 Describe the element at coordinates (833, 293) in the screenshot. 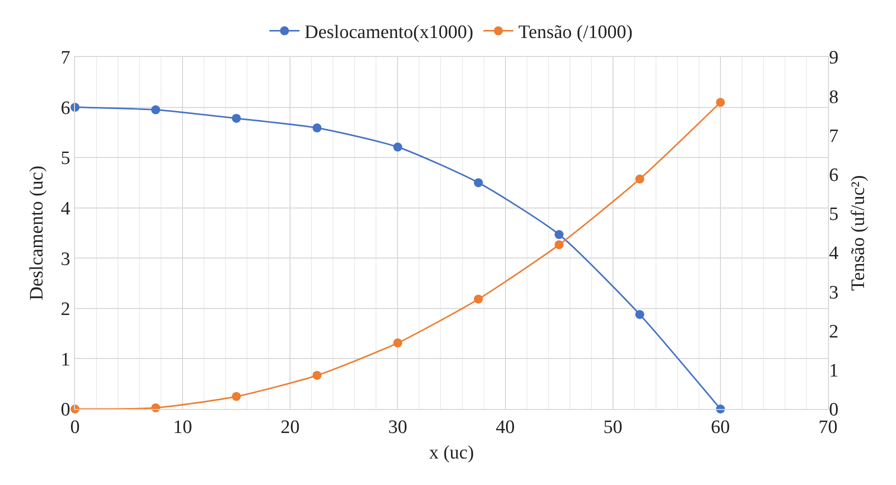

I see `y2-tick-label: 3` at that location.